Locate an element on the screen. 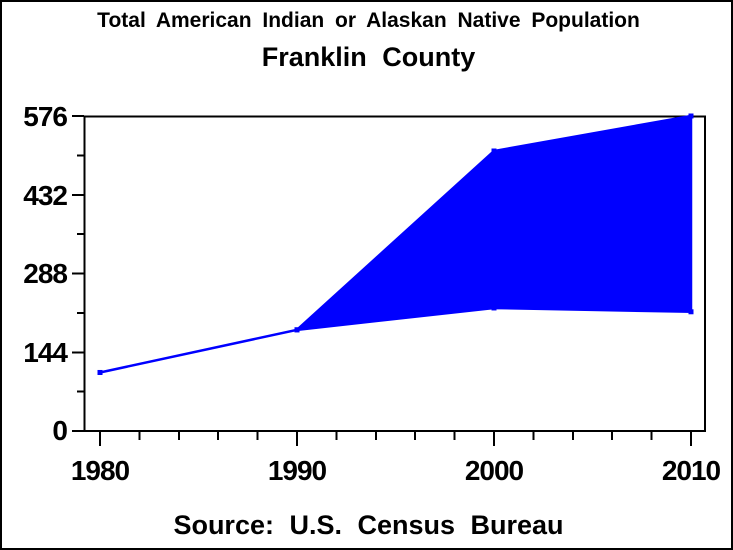  y-tick-label-432: 432 is located at coordinates (45, 195).